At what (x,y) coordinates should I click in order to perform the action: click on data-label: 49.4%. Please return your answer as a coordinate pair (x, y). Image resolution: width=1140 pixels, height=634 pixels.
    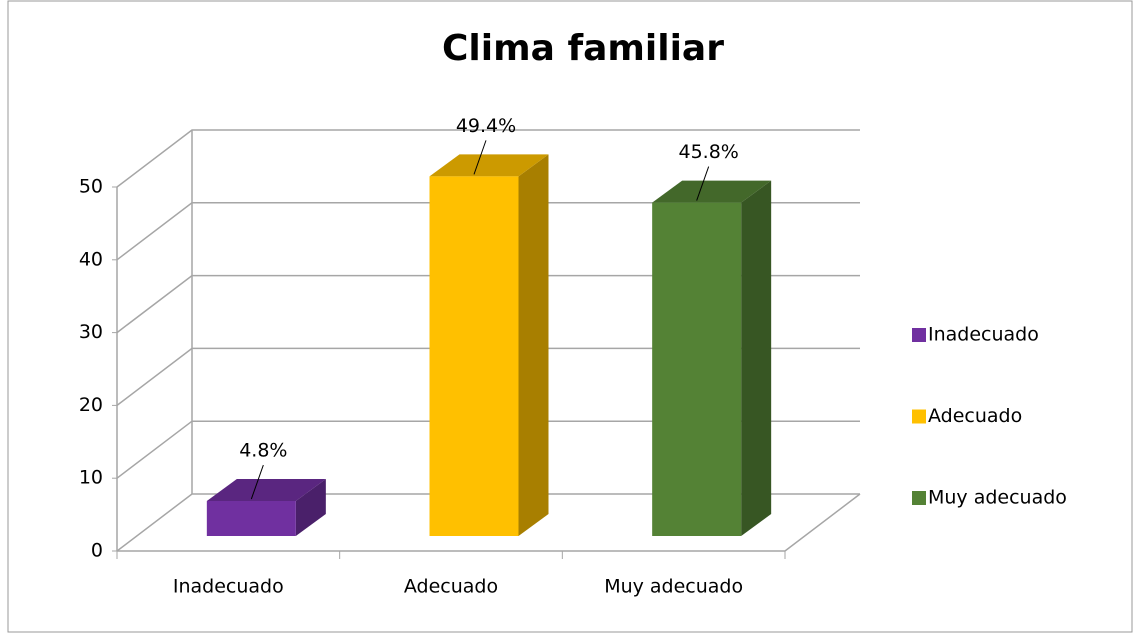
    Looking at the image, I should click on (486, 126).